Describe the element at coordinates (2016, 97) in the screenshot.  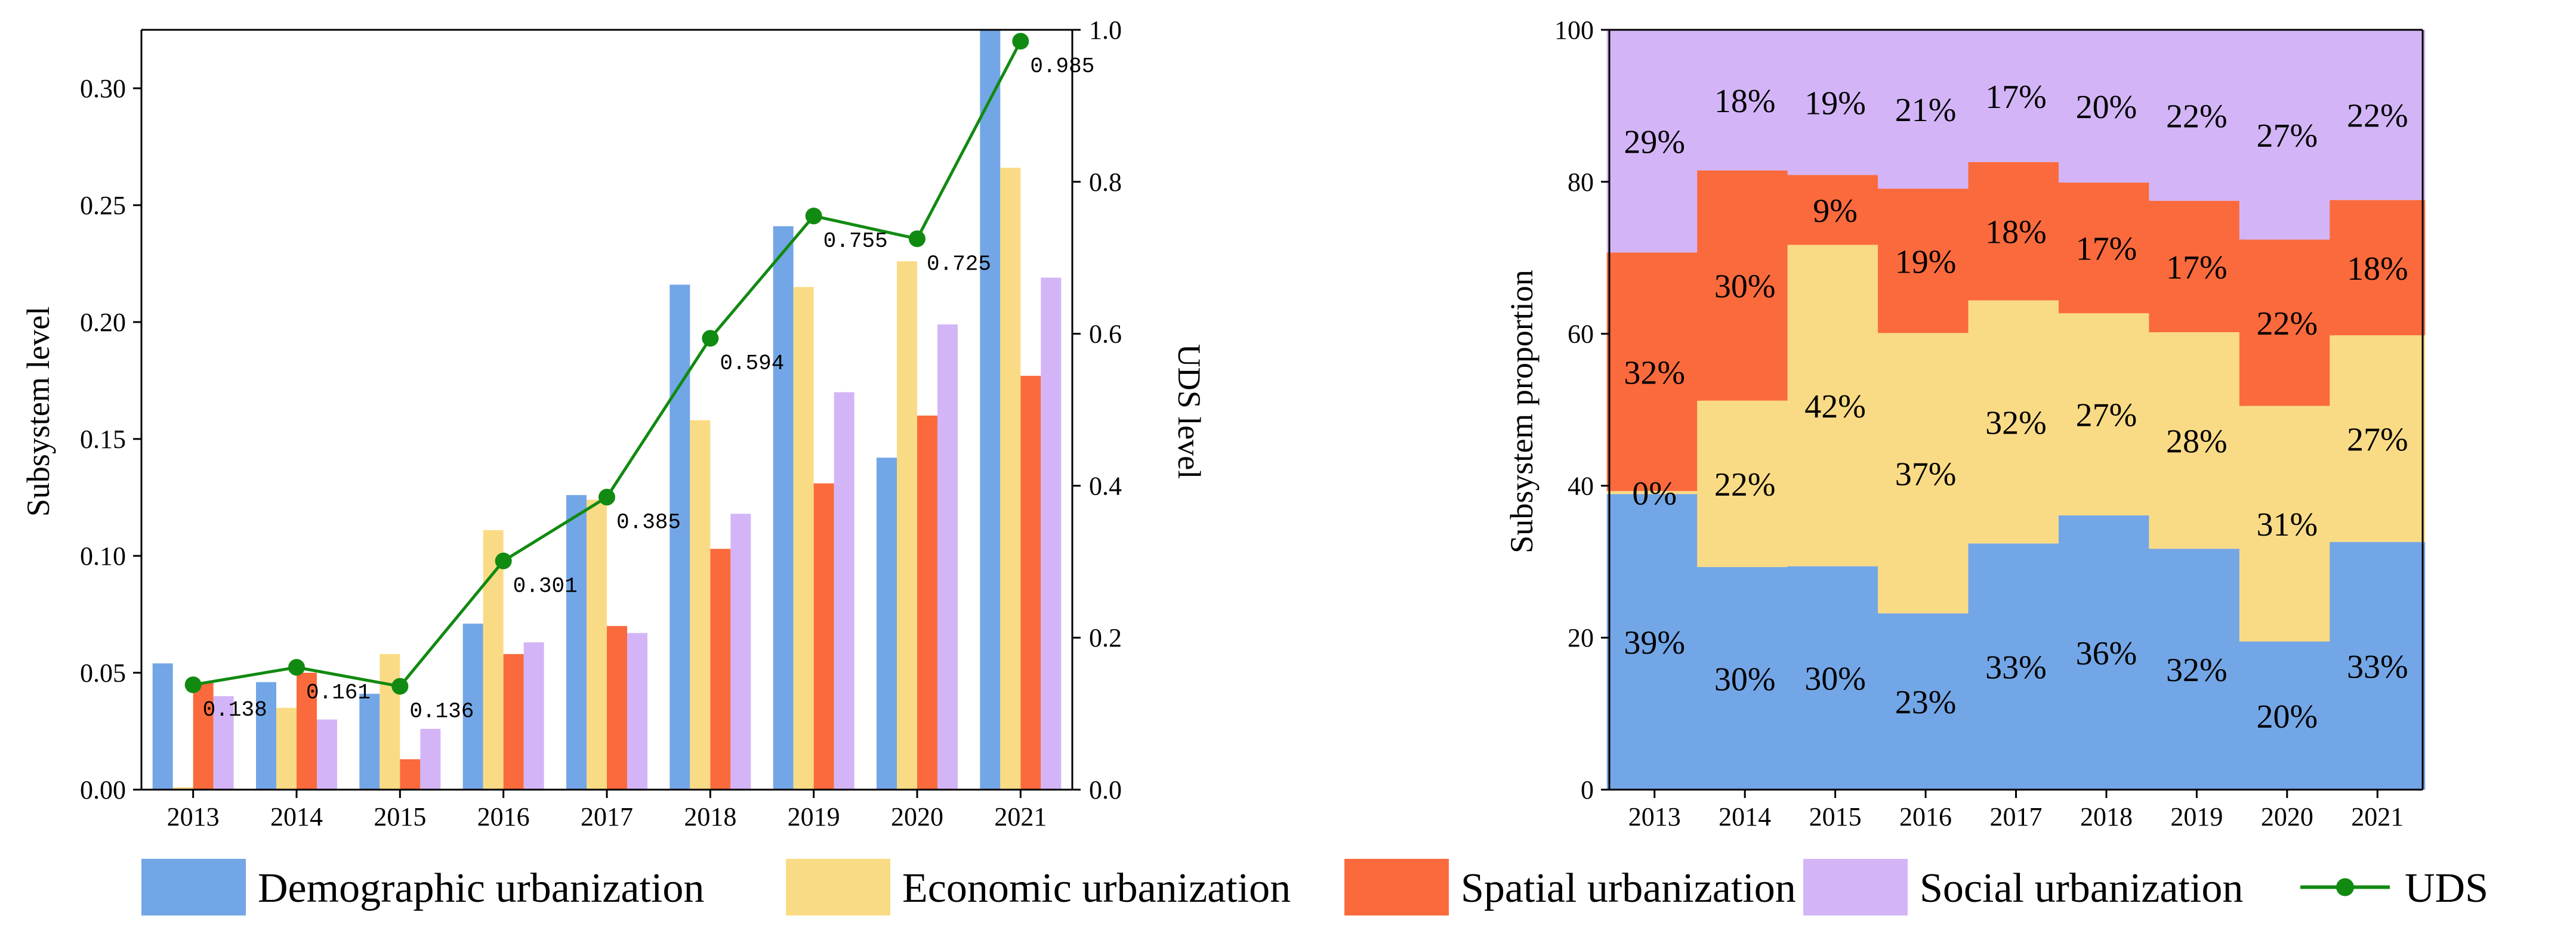
I see `stack-label-social-2017: 17%` at that location.